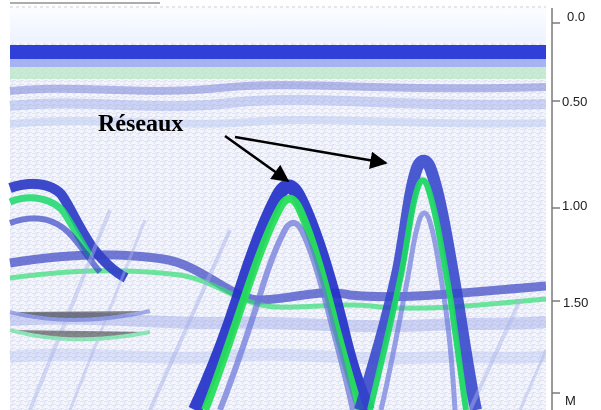 The width and height of the screenshot is (601, 410). Describe the element at coordinates (418, 282) in the screenshot. I see `hyperbola-right` at that location.